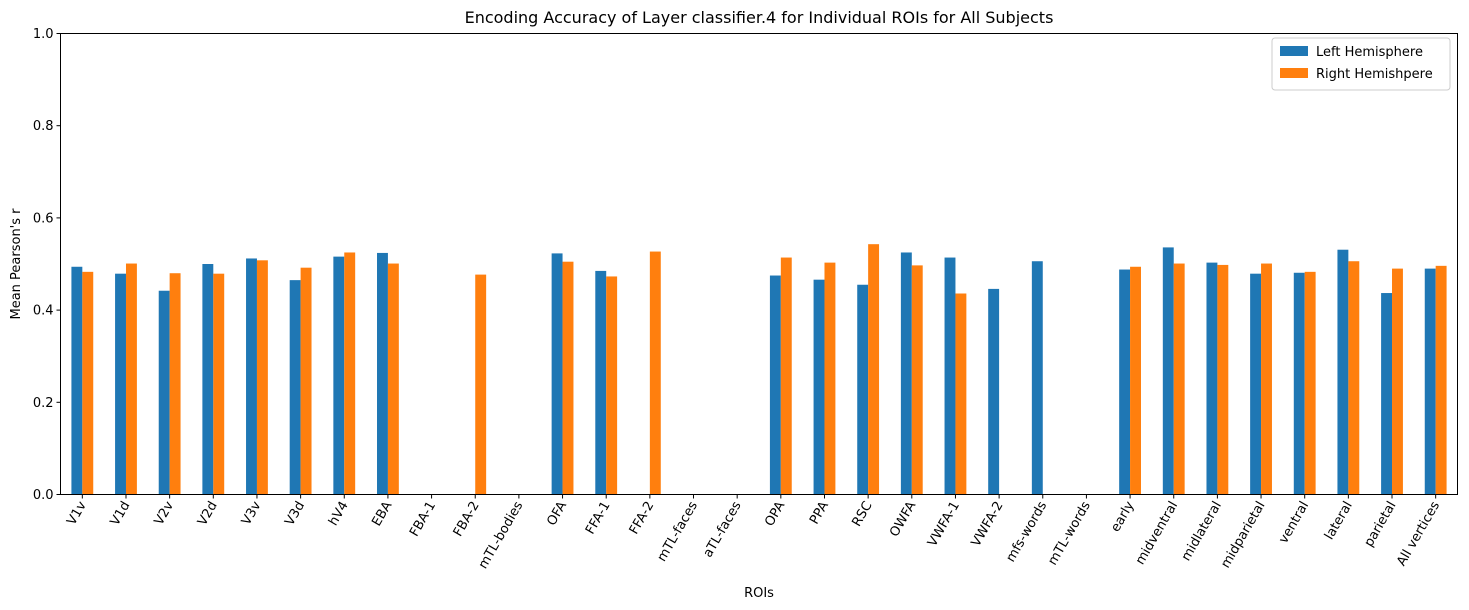 This screenshot has height=610, width=1469. I want to click on y-tick-label: 0.2, so click(43, 403).